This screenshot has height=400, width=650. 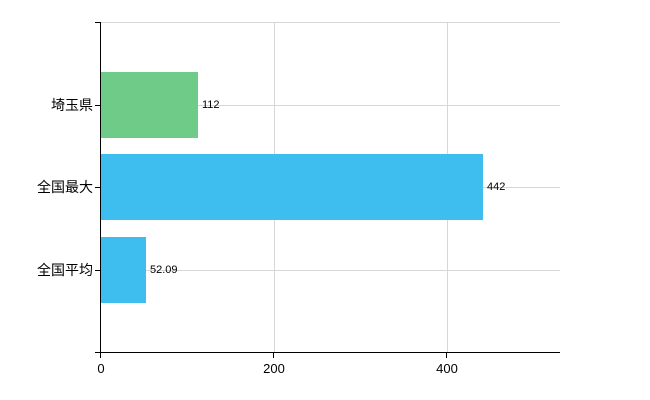 I want to click on y-axis-line, so click(x=100, y=187).